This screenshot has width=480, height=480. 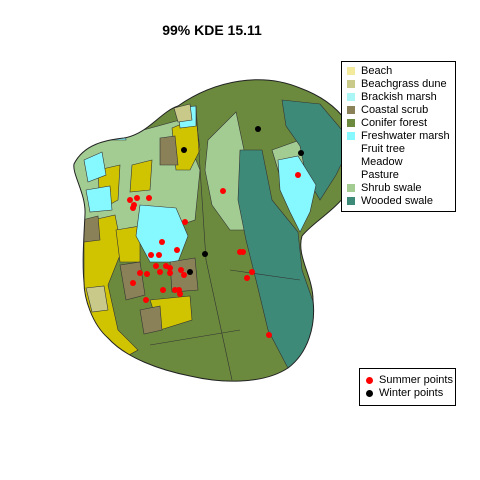 What do you see at coordinates (377, 71) in the screenshot?
I see `legend-label: Beach` at bounding box center [377, 71].